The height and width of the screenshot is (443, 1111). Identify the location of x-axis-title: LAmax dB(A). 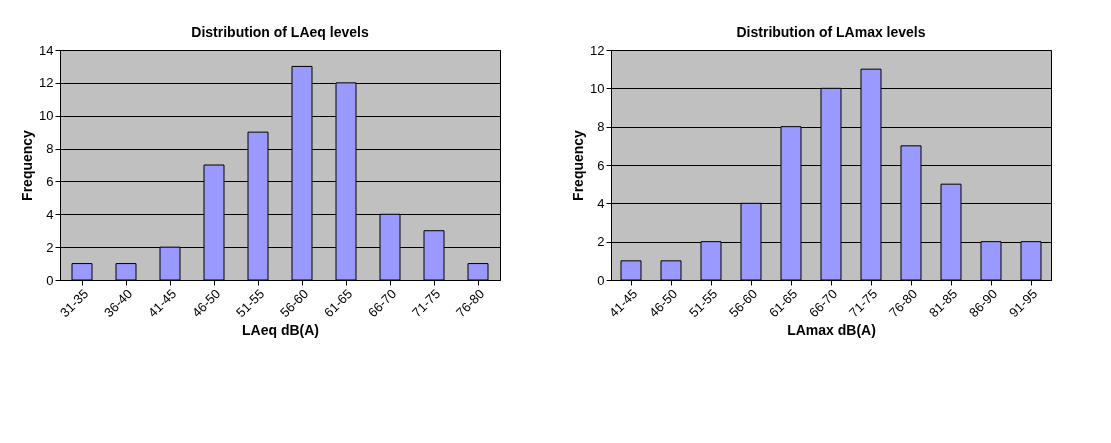
(831, 330).